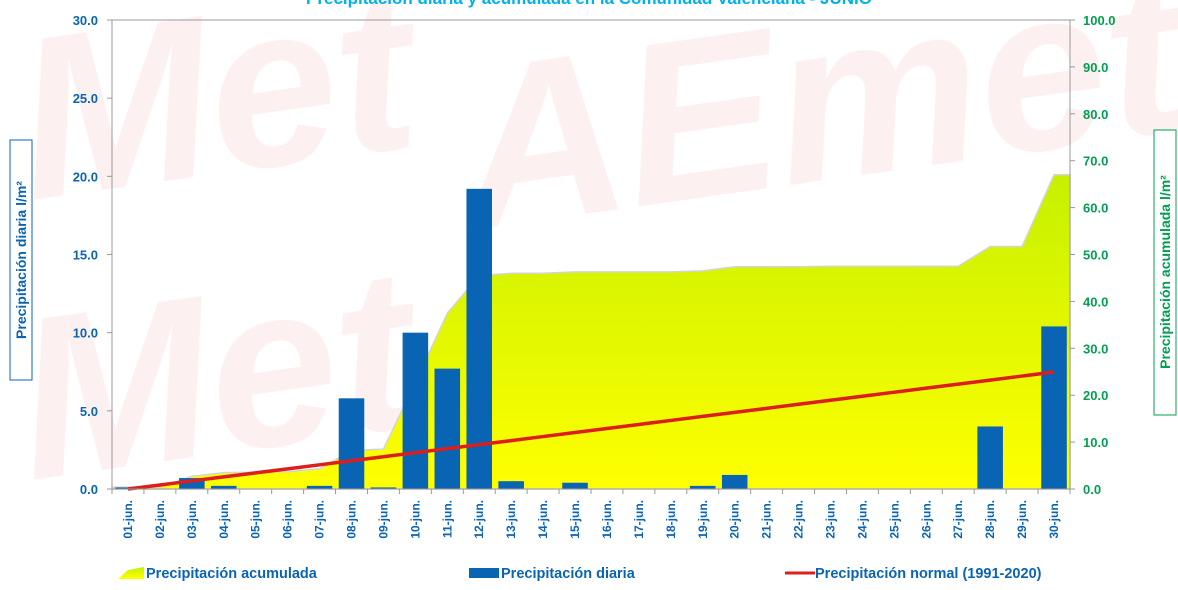 This screenshot has width=1178, height=590. What do you see at coordinates (447, 428) in the screenshot?
I see `bar-11-jun` at bounding box center [447, 428].